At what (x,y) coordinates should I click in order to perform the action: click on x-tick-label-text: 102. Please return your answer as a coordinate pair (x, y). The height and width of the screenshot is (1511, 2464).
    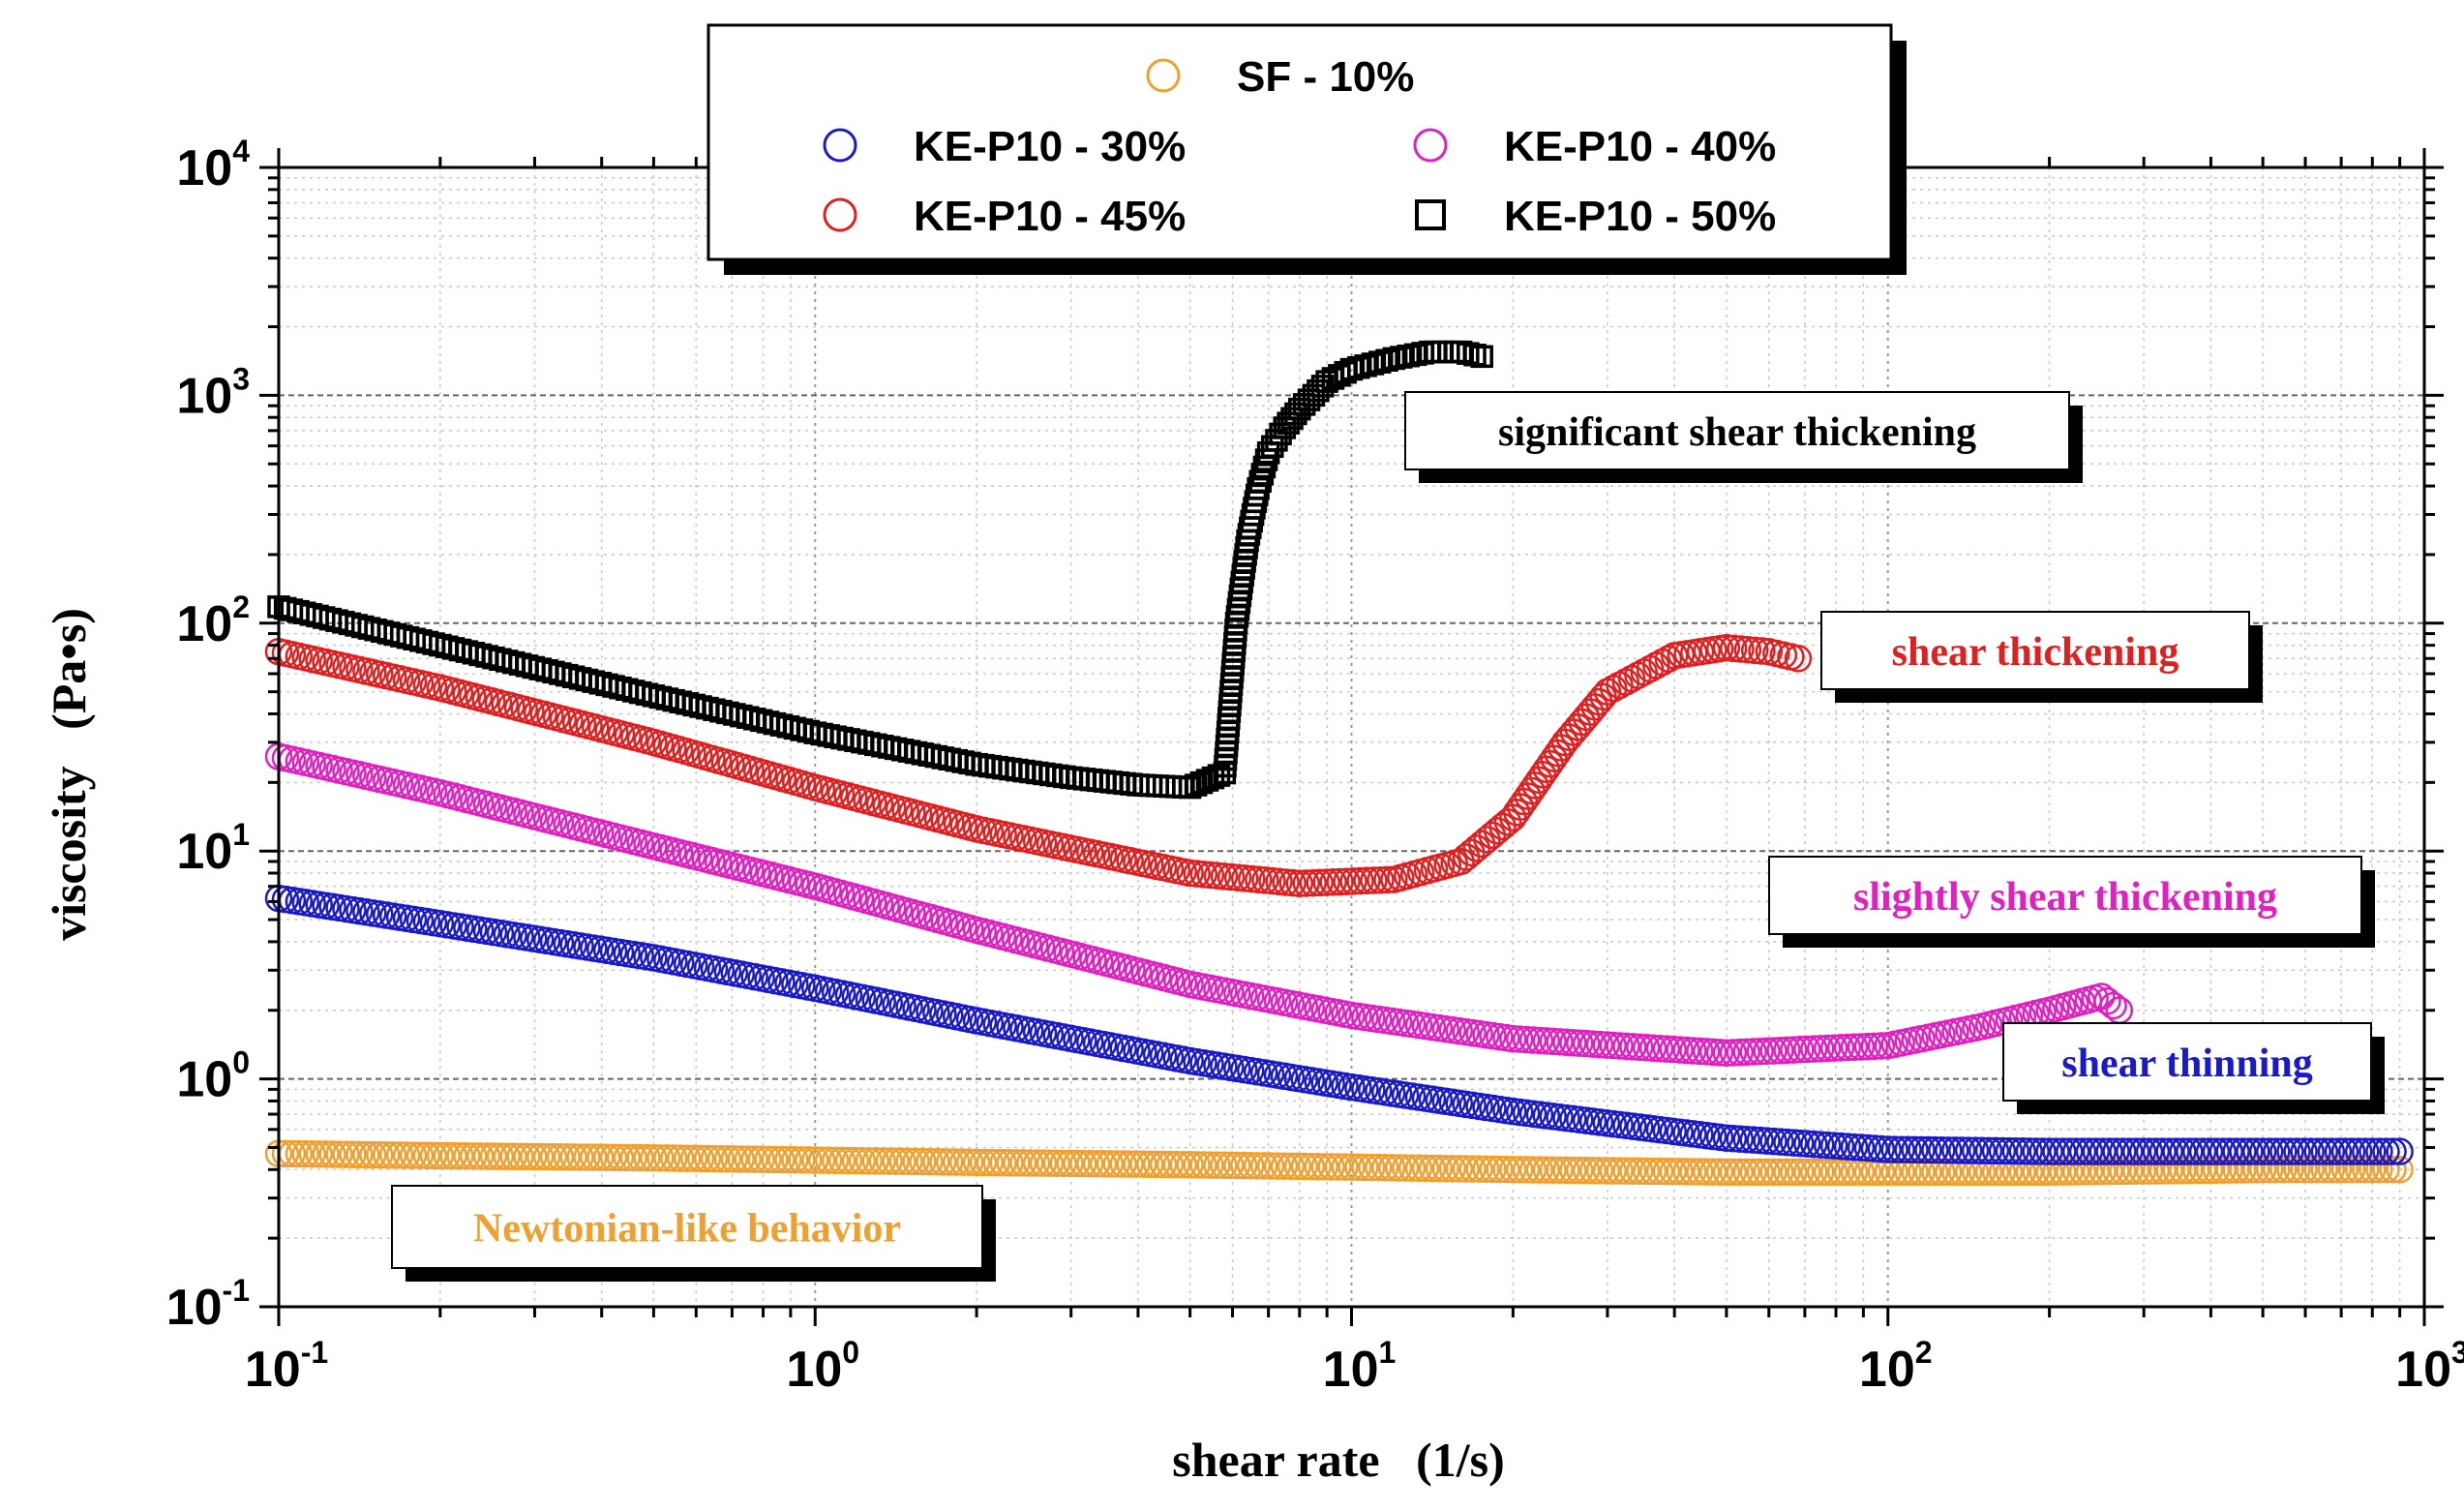
    Looking at the image, I should click on (1896, 1366).